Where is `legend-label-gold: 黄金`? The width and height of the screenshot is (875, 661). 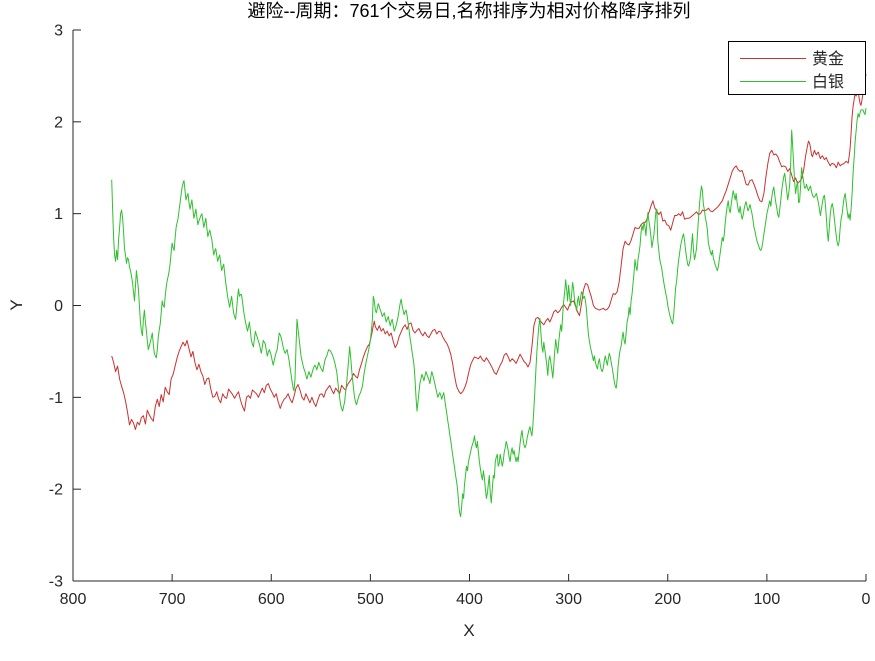 legend-label-gold: 黄金 is located at coordinates (828, 59).